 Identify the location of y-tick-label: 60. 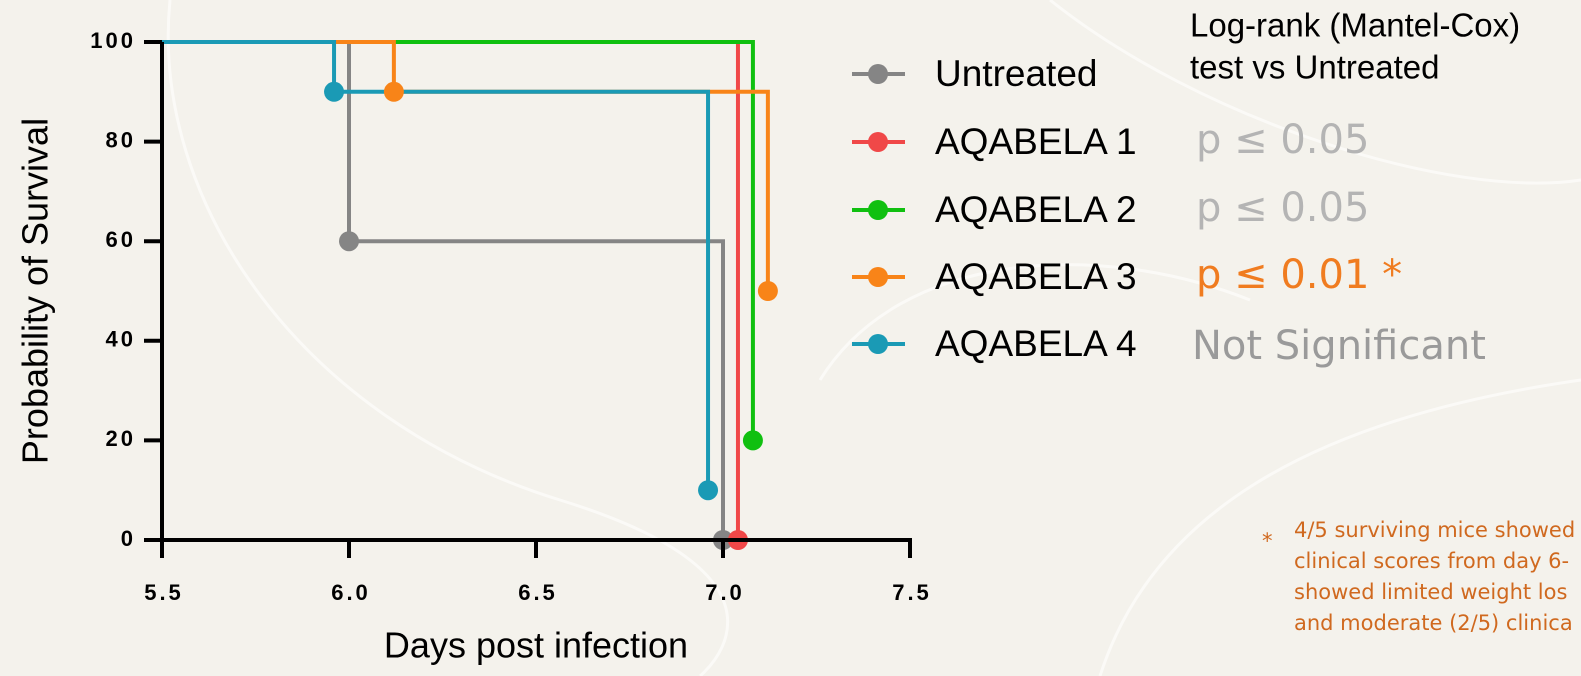
(121, 239).